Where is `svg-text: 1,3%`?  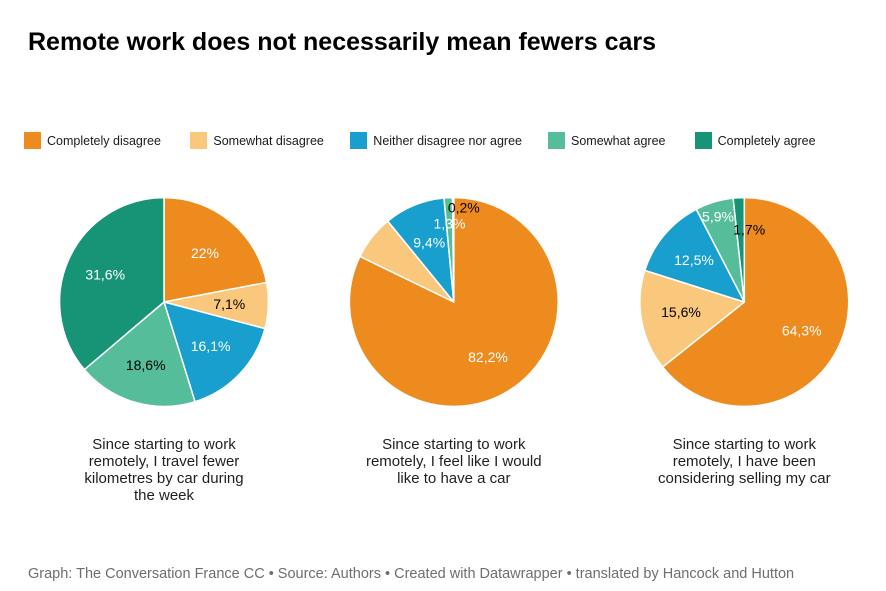
svg-text: 1,3% is located at coordinates (450, 224).